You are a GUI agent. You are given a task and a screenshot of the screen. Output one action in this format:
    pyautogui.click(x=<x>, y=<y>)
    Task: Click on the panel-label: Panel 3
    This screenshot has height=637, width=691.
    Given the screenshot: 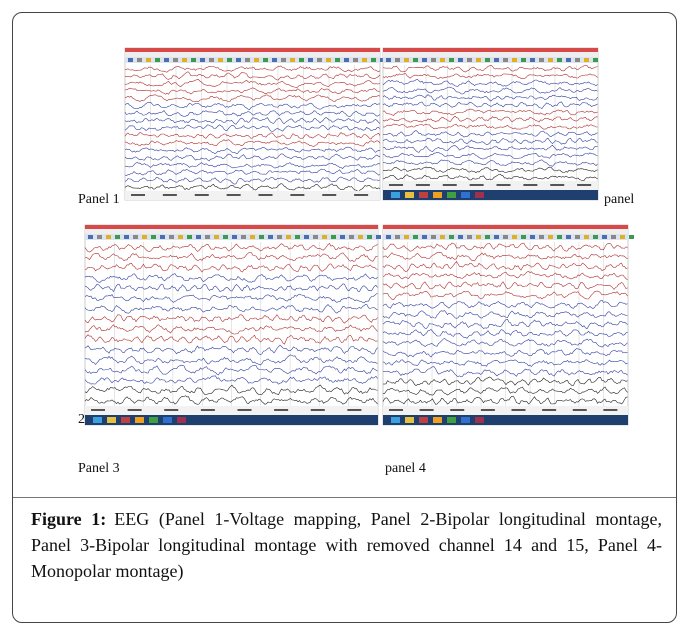 What is the action you would take?
    pyautogui.click(x=99, y=468)
    